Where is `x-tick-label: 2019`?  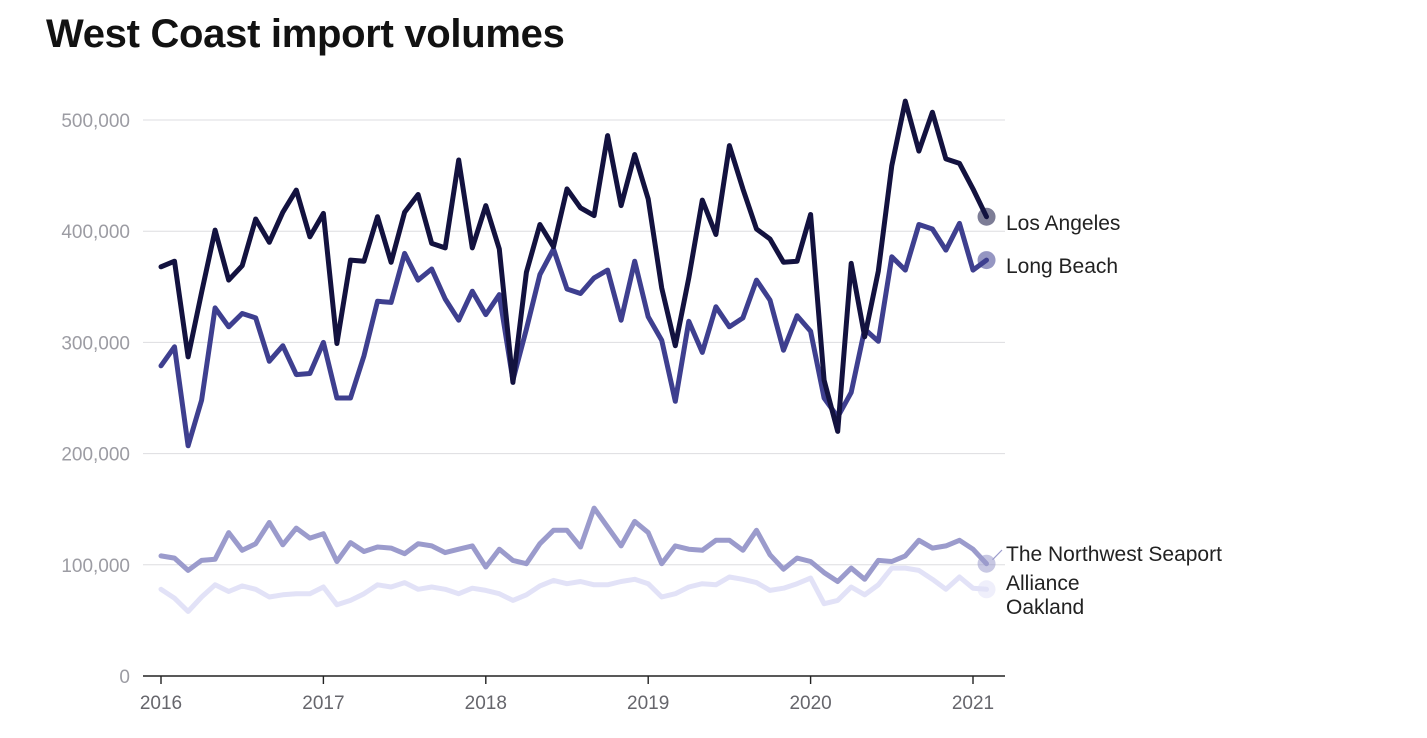
x-tick-label: 2019 is located at coordinates (648, 703).